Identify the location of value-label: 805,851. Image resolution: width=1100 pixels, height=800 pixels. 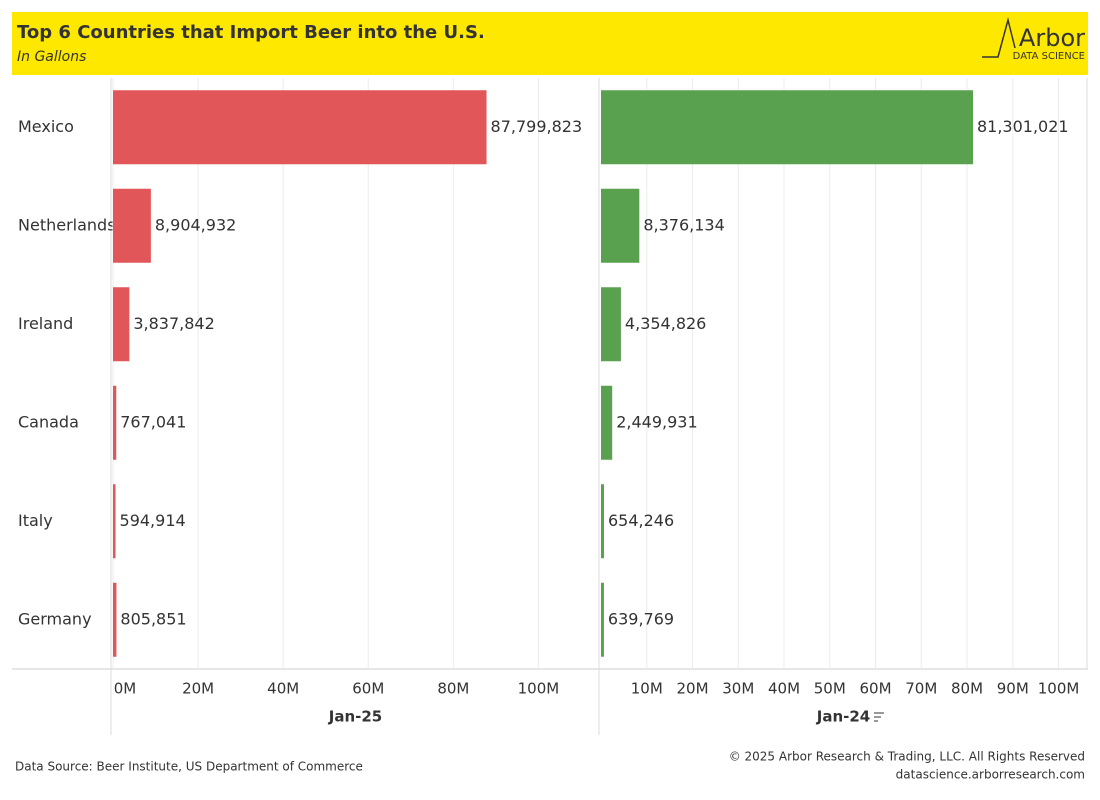
(153, 618).